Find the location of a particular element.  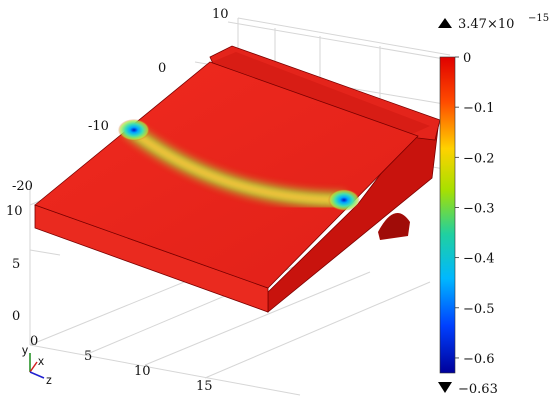

colorbar-tick-label: −0.3 is located at coordinates (479, 208).